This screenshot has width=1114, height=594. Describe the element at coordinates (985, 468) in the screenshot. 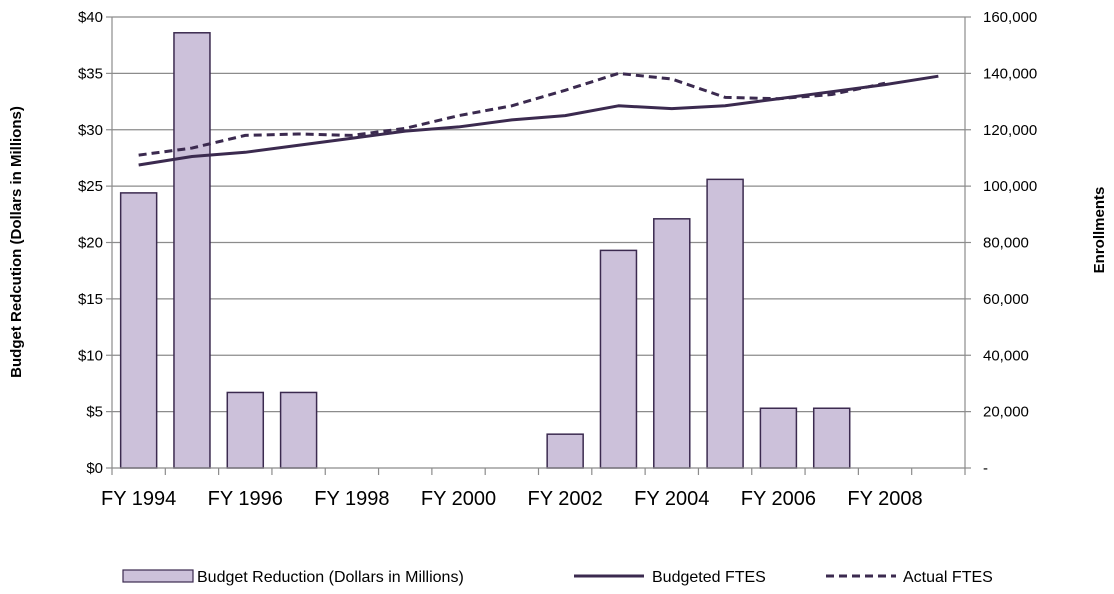

I see `right-tick-label: -` at that location.